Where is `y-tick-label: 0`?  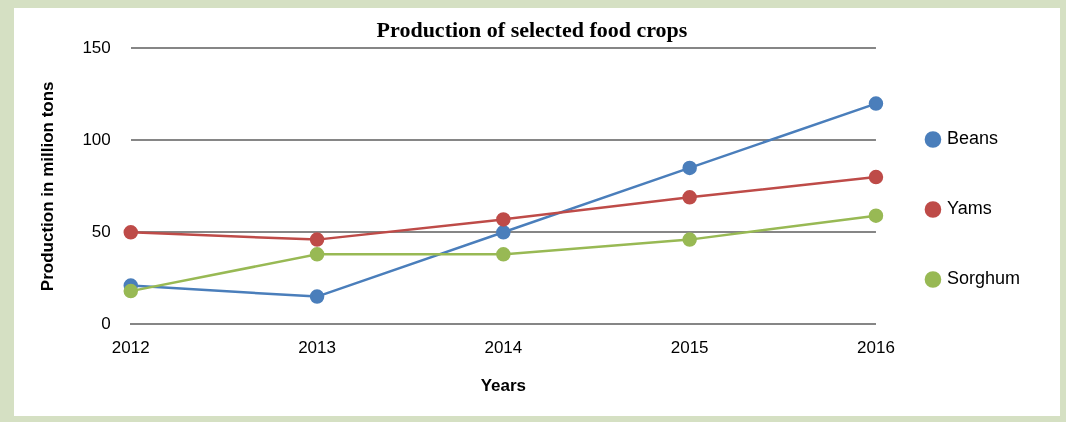
y-tick-label: 0 is located at coordinates (106, 323).